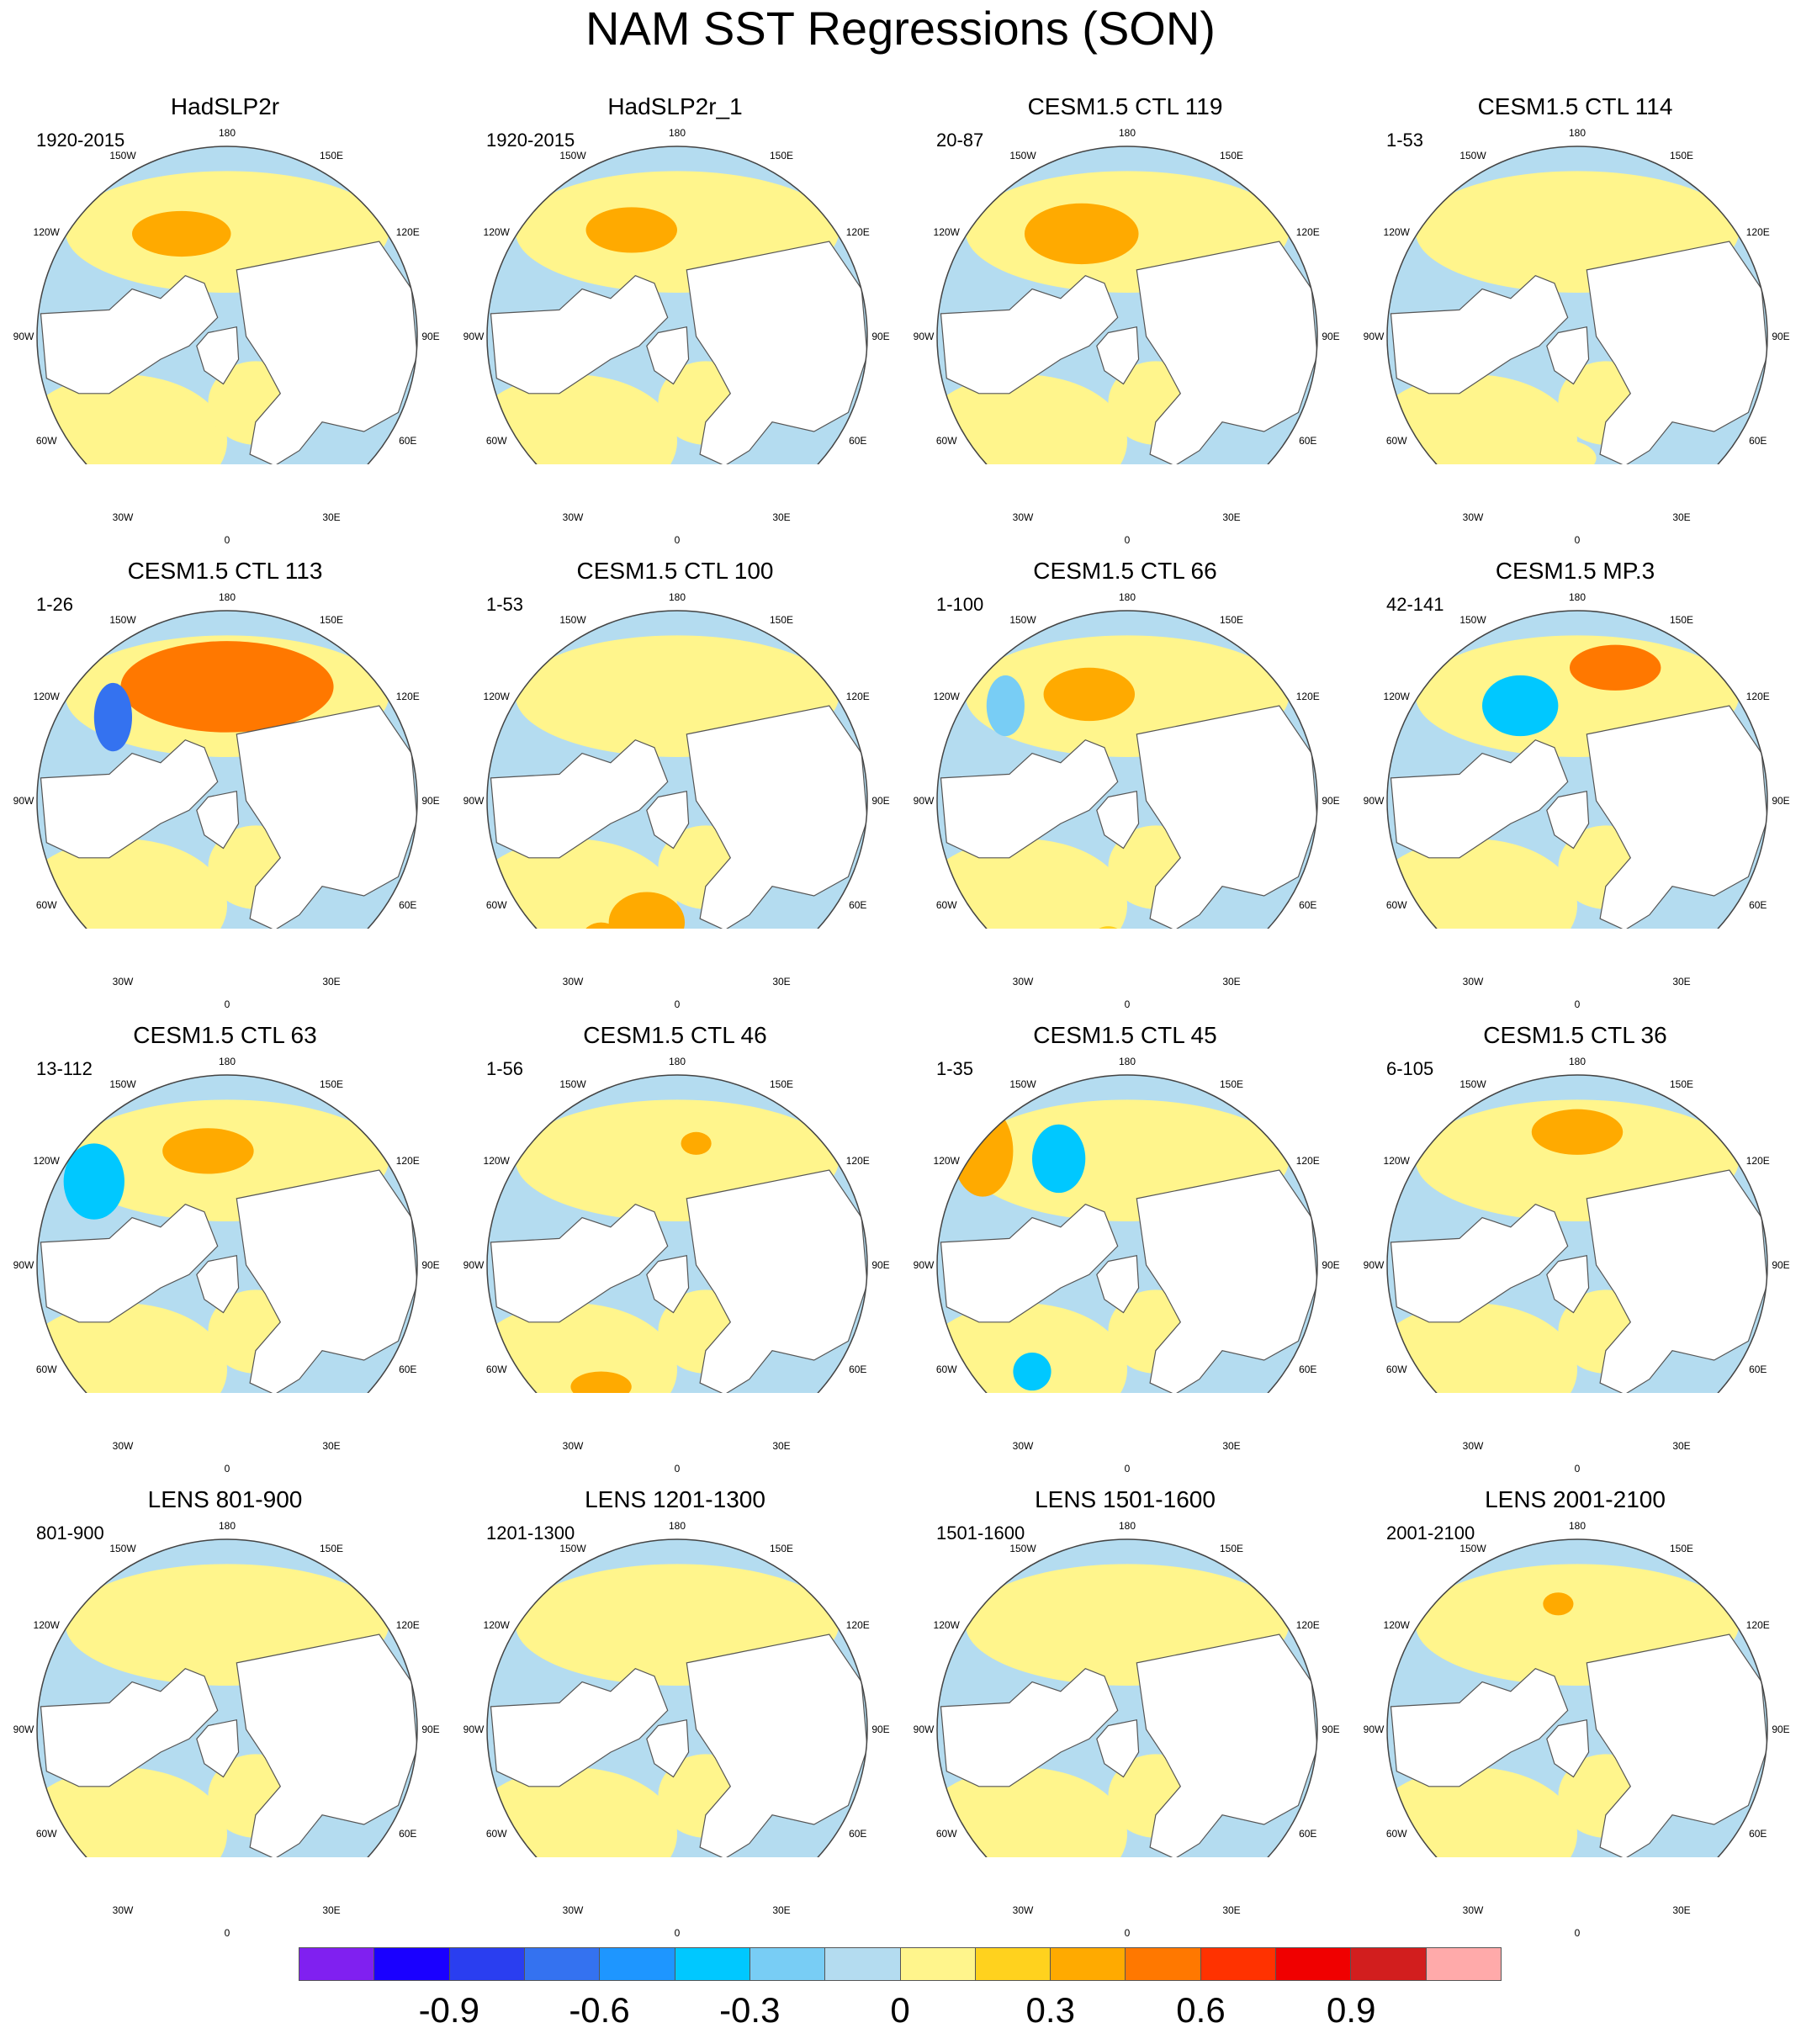 The height and width of the screenshot is (2044, 1801). I want to click on panel-title: CESM1.5 CTL 45, so click(1125, 1035).